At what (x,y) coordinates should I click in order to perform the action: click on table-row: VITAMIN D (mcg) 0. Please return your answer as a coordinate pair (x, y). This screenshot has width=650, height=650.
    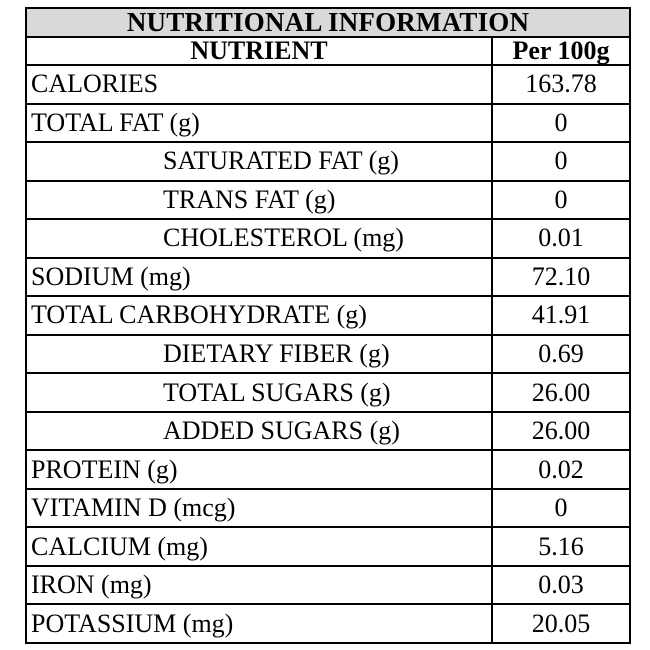
    Looking at the image, I should click on (328, 508).